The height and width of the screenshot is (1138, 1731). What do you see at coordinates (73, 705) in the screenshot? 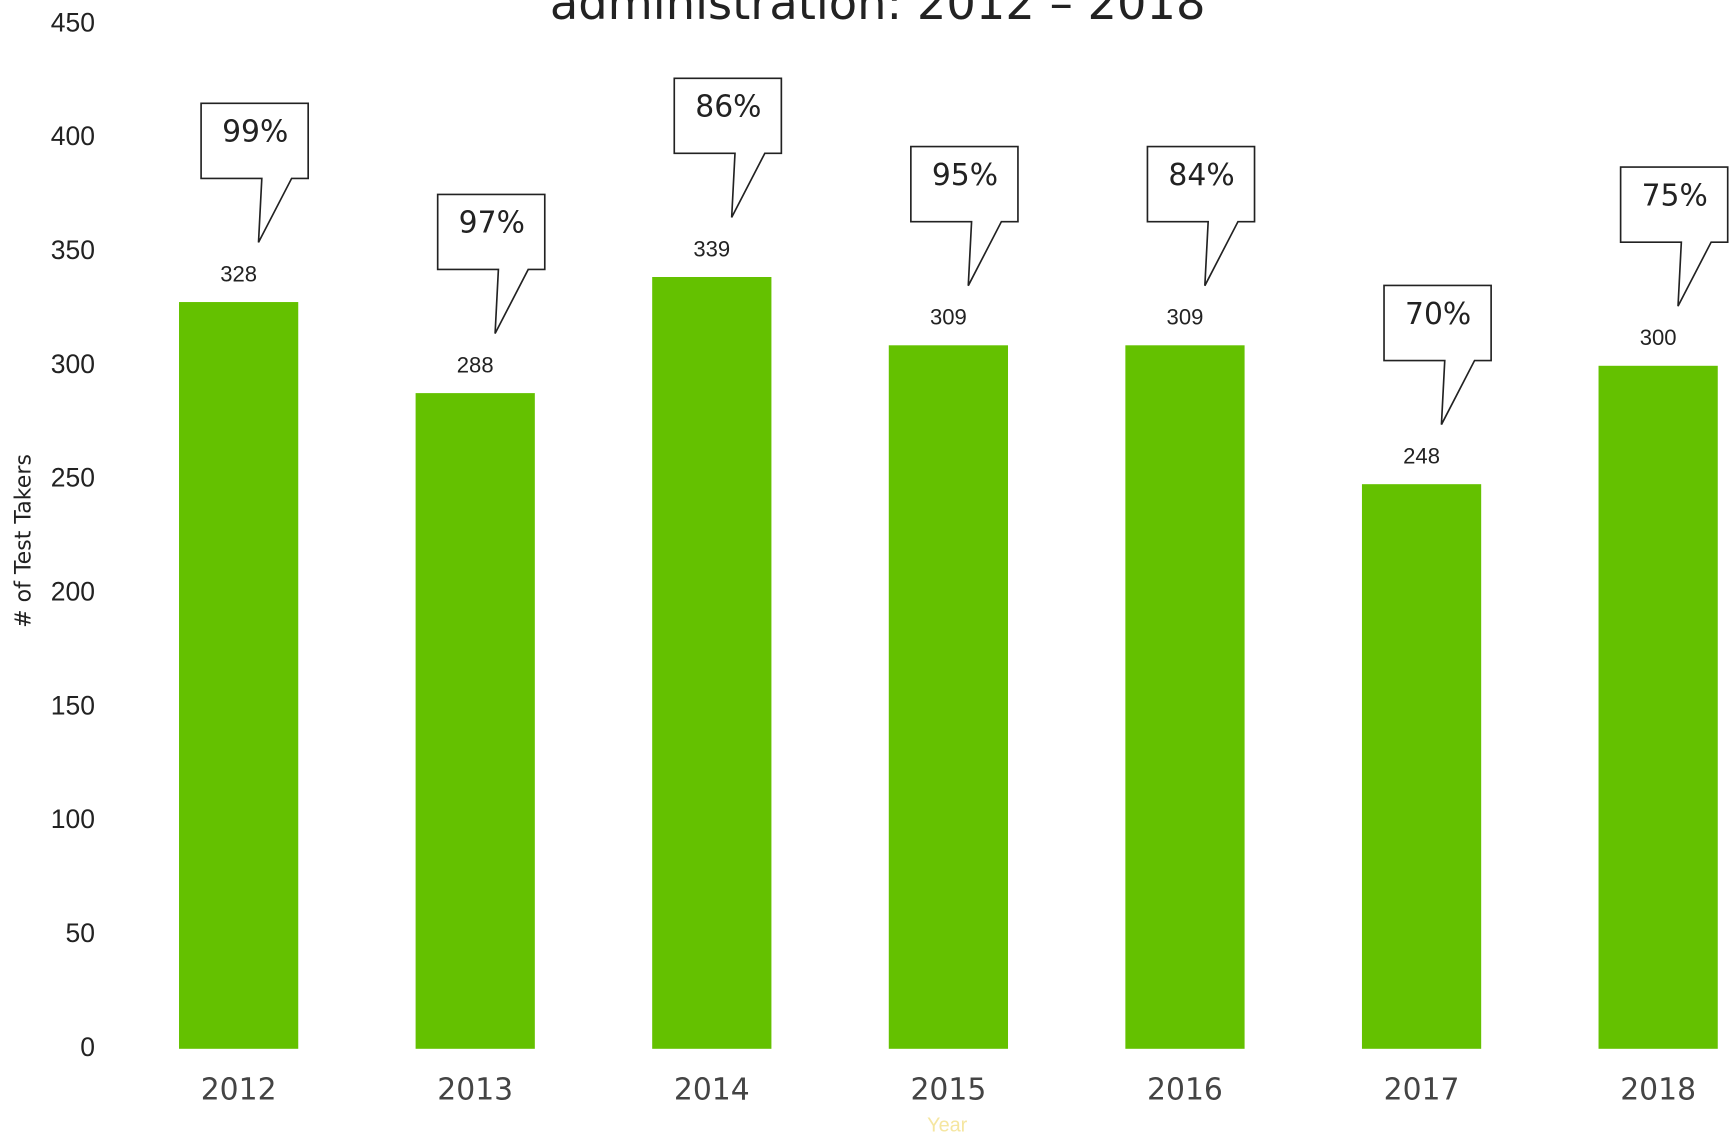
I see `y-tick-label: 150` at bounding box center [73, 705].